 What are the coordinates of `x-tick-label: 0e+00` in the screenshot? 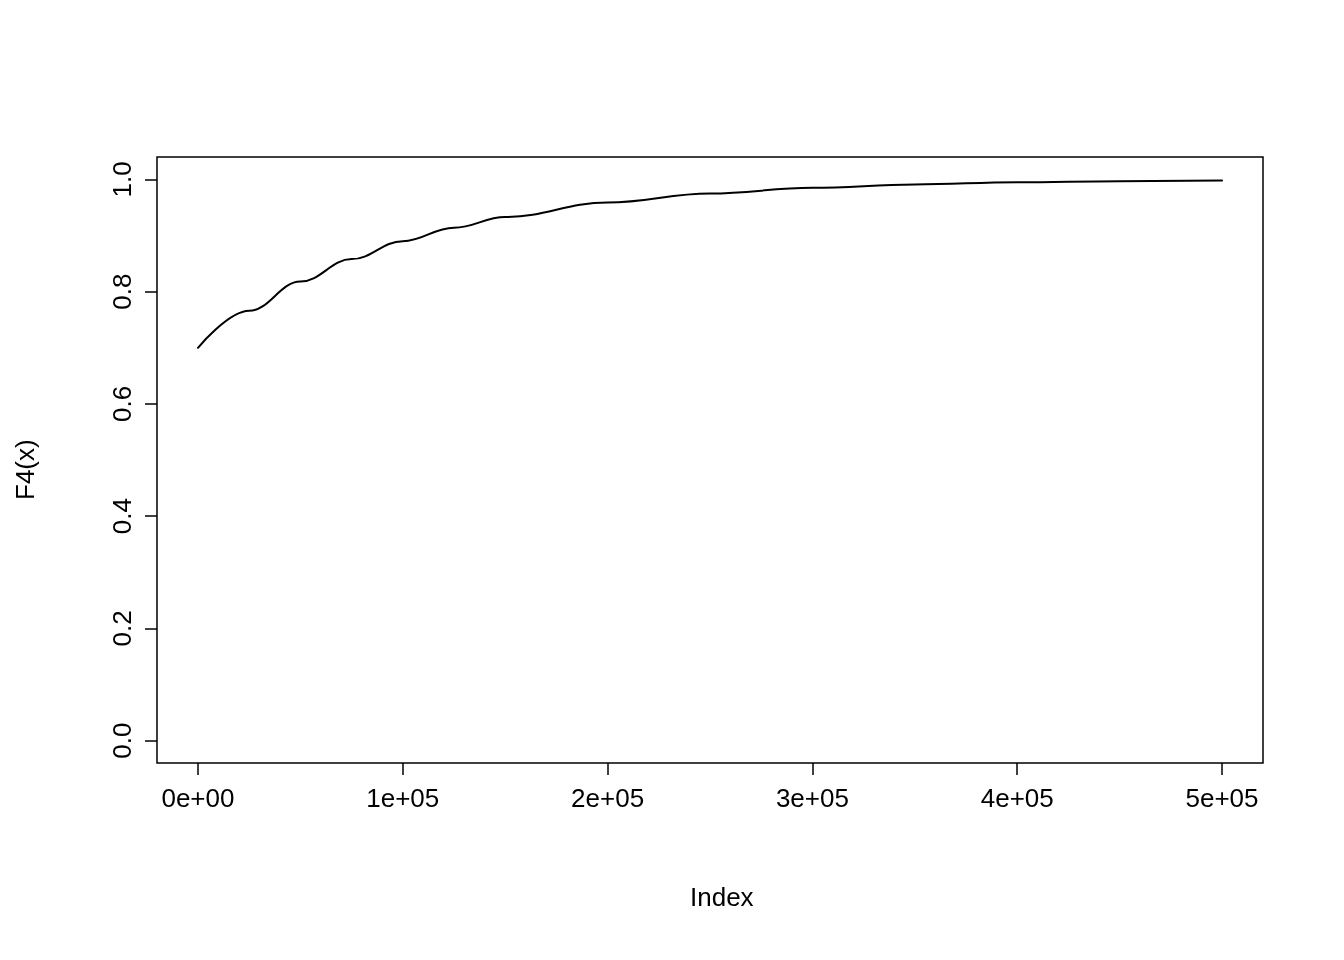 It's located at (198, 798).